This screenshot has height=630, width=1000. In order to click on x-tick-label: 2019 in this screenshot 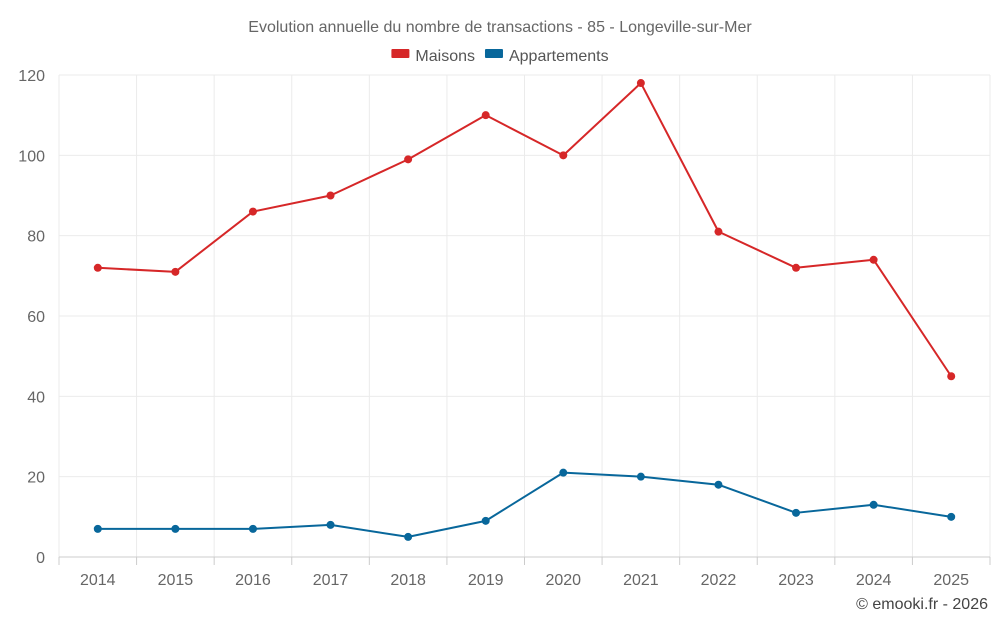, I will do `click(486, 580)`.